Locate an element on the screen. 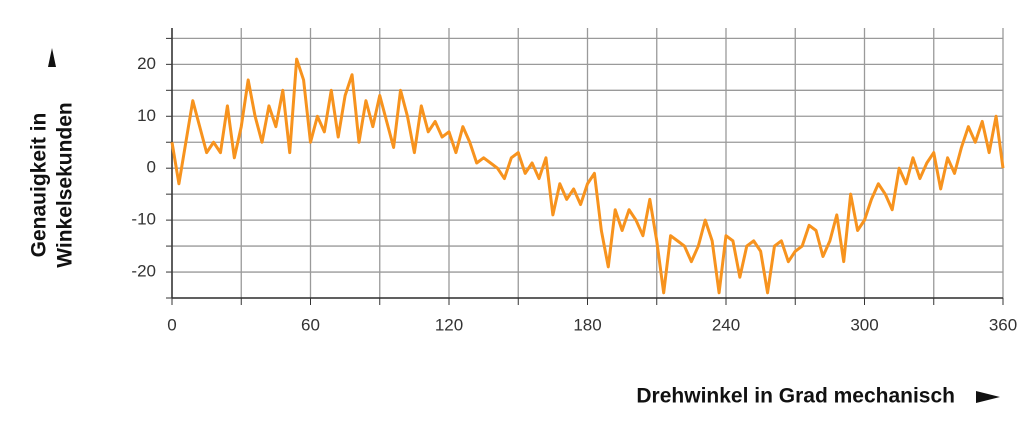  x-tick-label: 240 is located at coordinates (726, 324).